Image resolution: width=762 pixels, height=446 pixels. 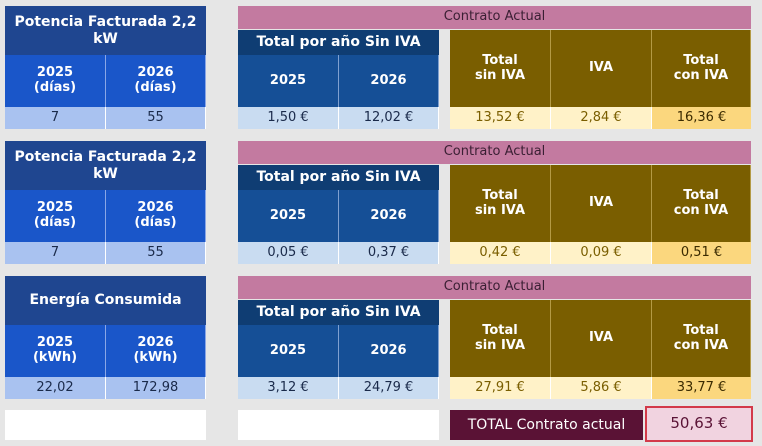 I want to click on total-sin-iva-value: 0,42 €, so click(x=500, y=253).